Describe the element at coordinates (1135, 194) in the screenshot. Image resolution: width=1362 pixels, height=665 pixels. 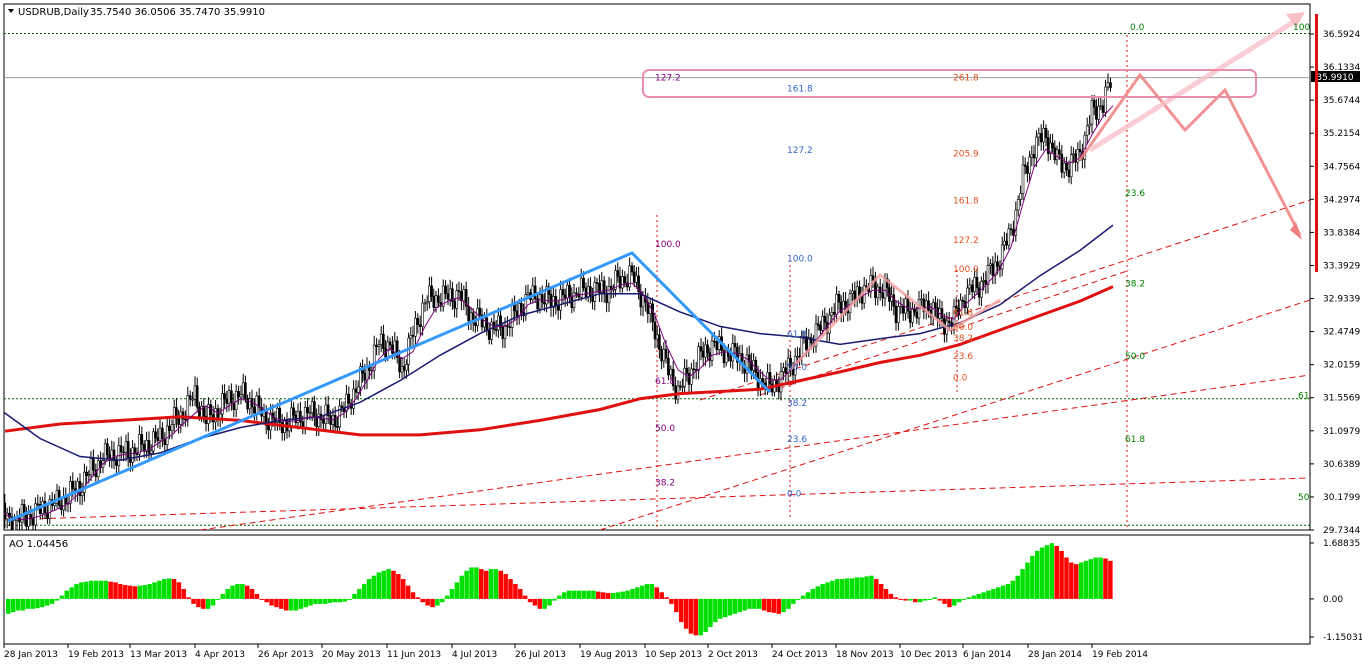
I see `fib-label-green: 23.6` at that location.